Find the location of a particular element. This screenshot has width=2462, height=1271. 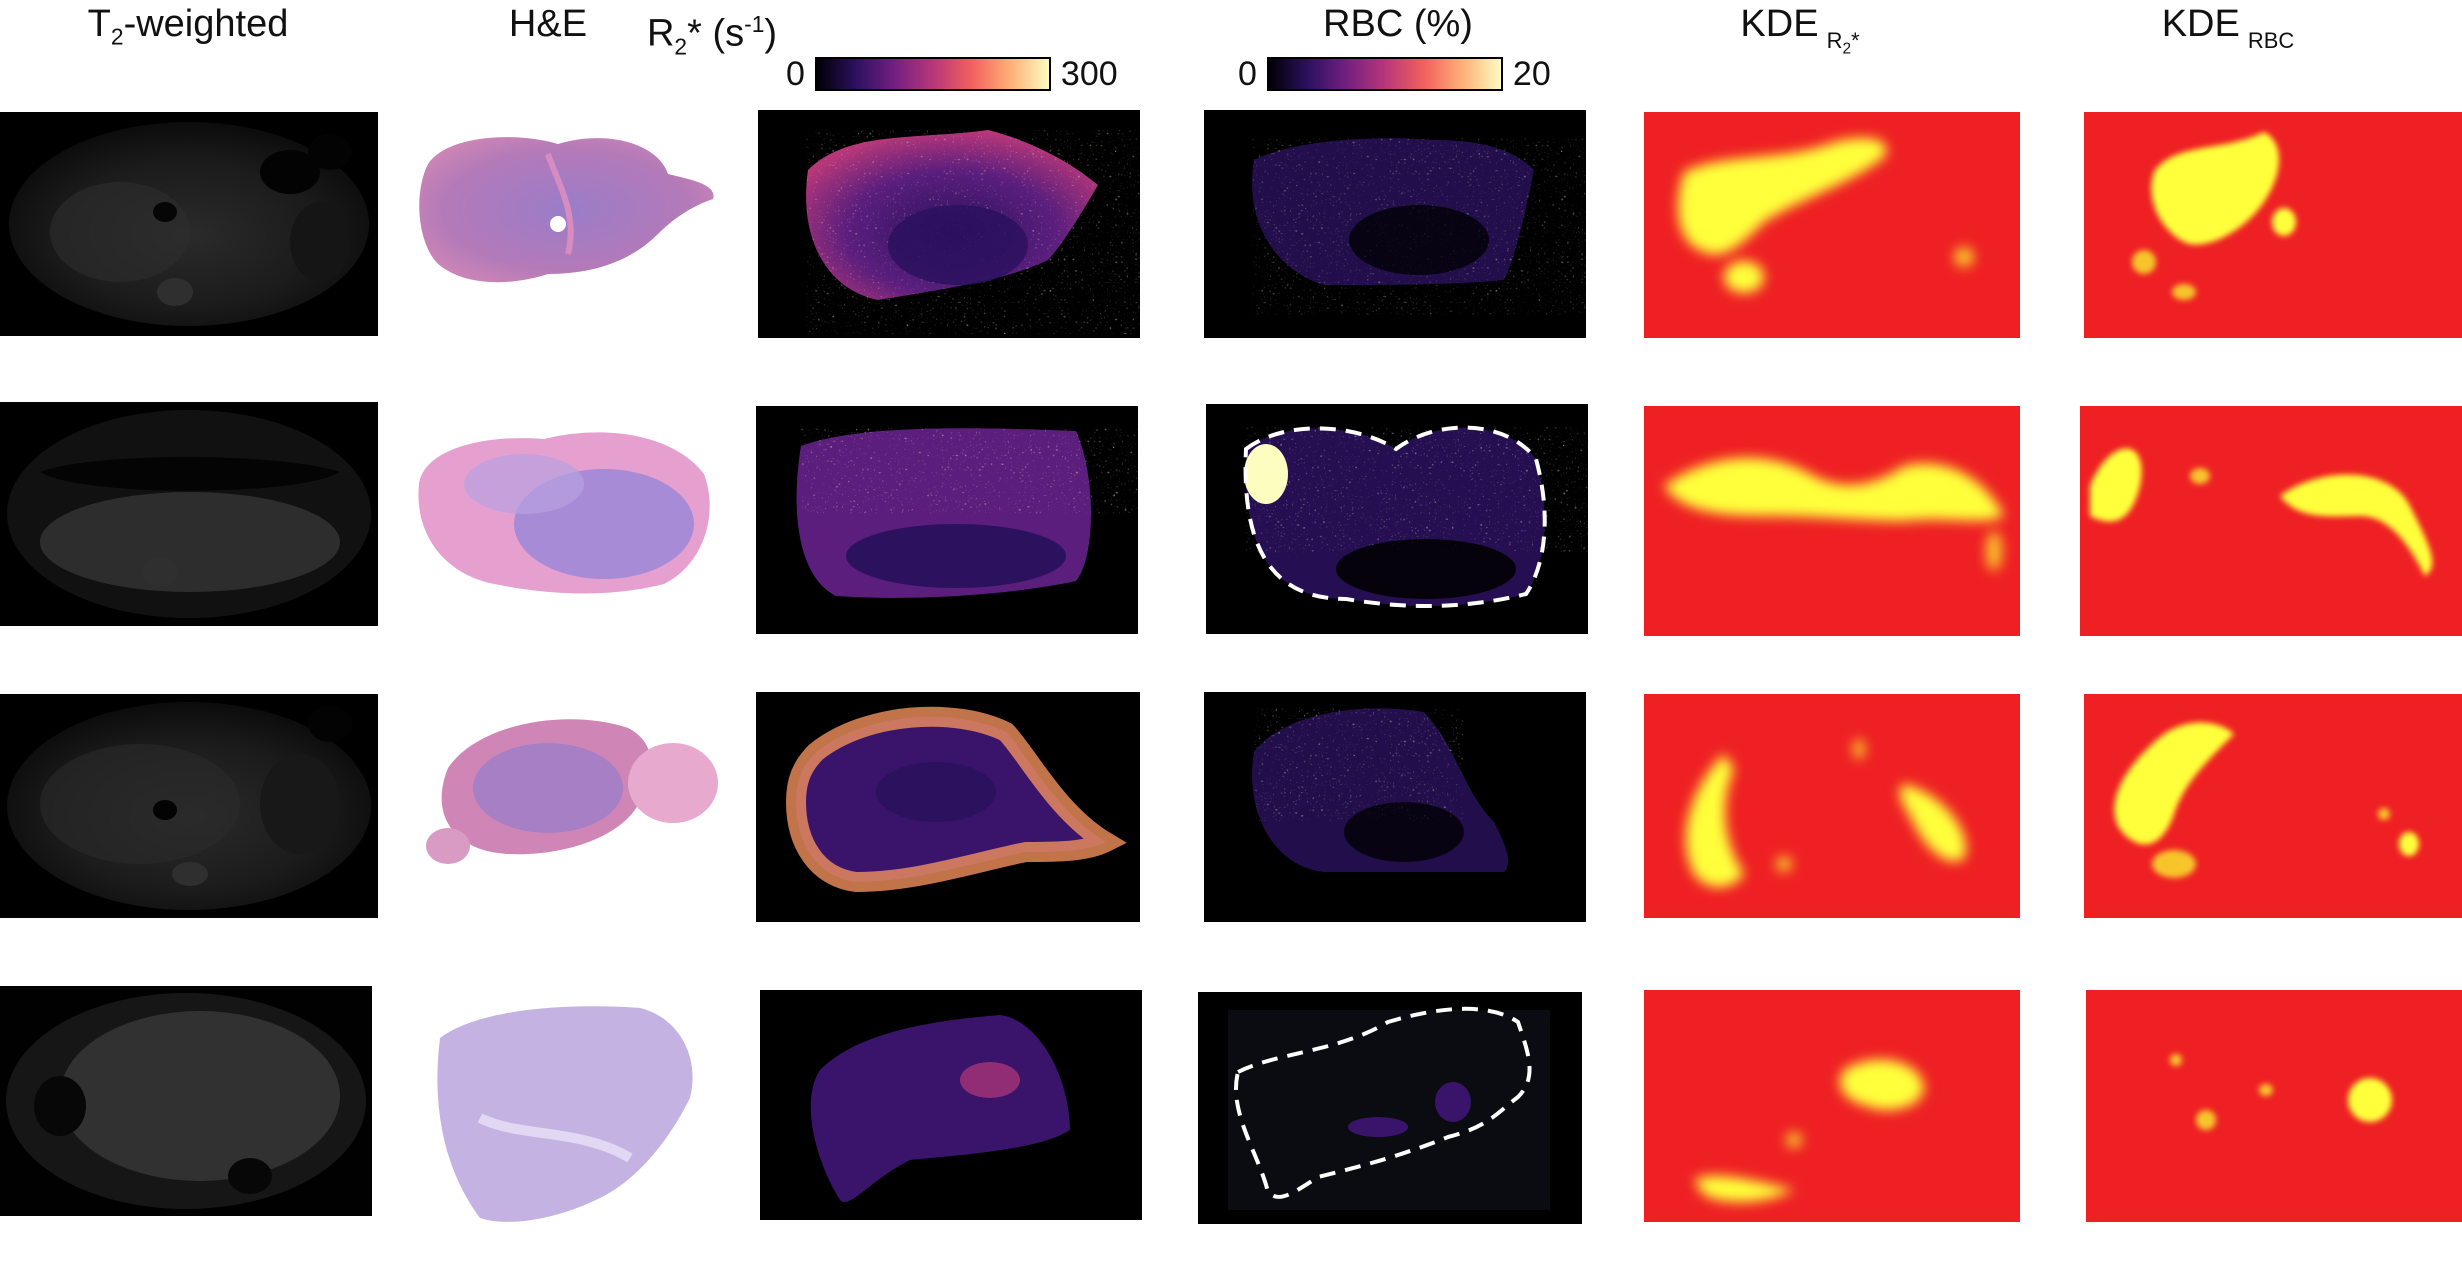

header-r2-end: ) is located at coordinates (771, 33).